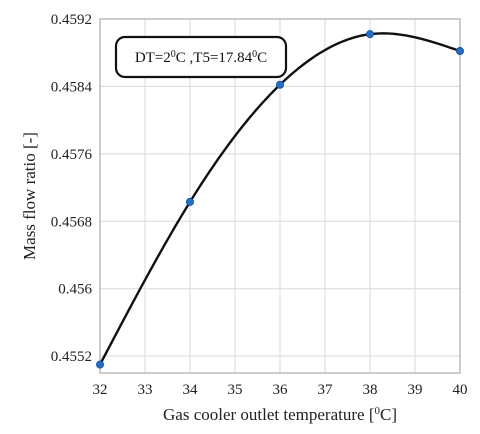  I want to click on y-tick-label: 0.4584, so click(72, 87).